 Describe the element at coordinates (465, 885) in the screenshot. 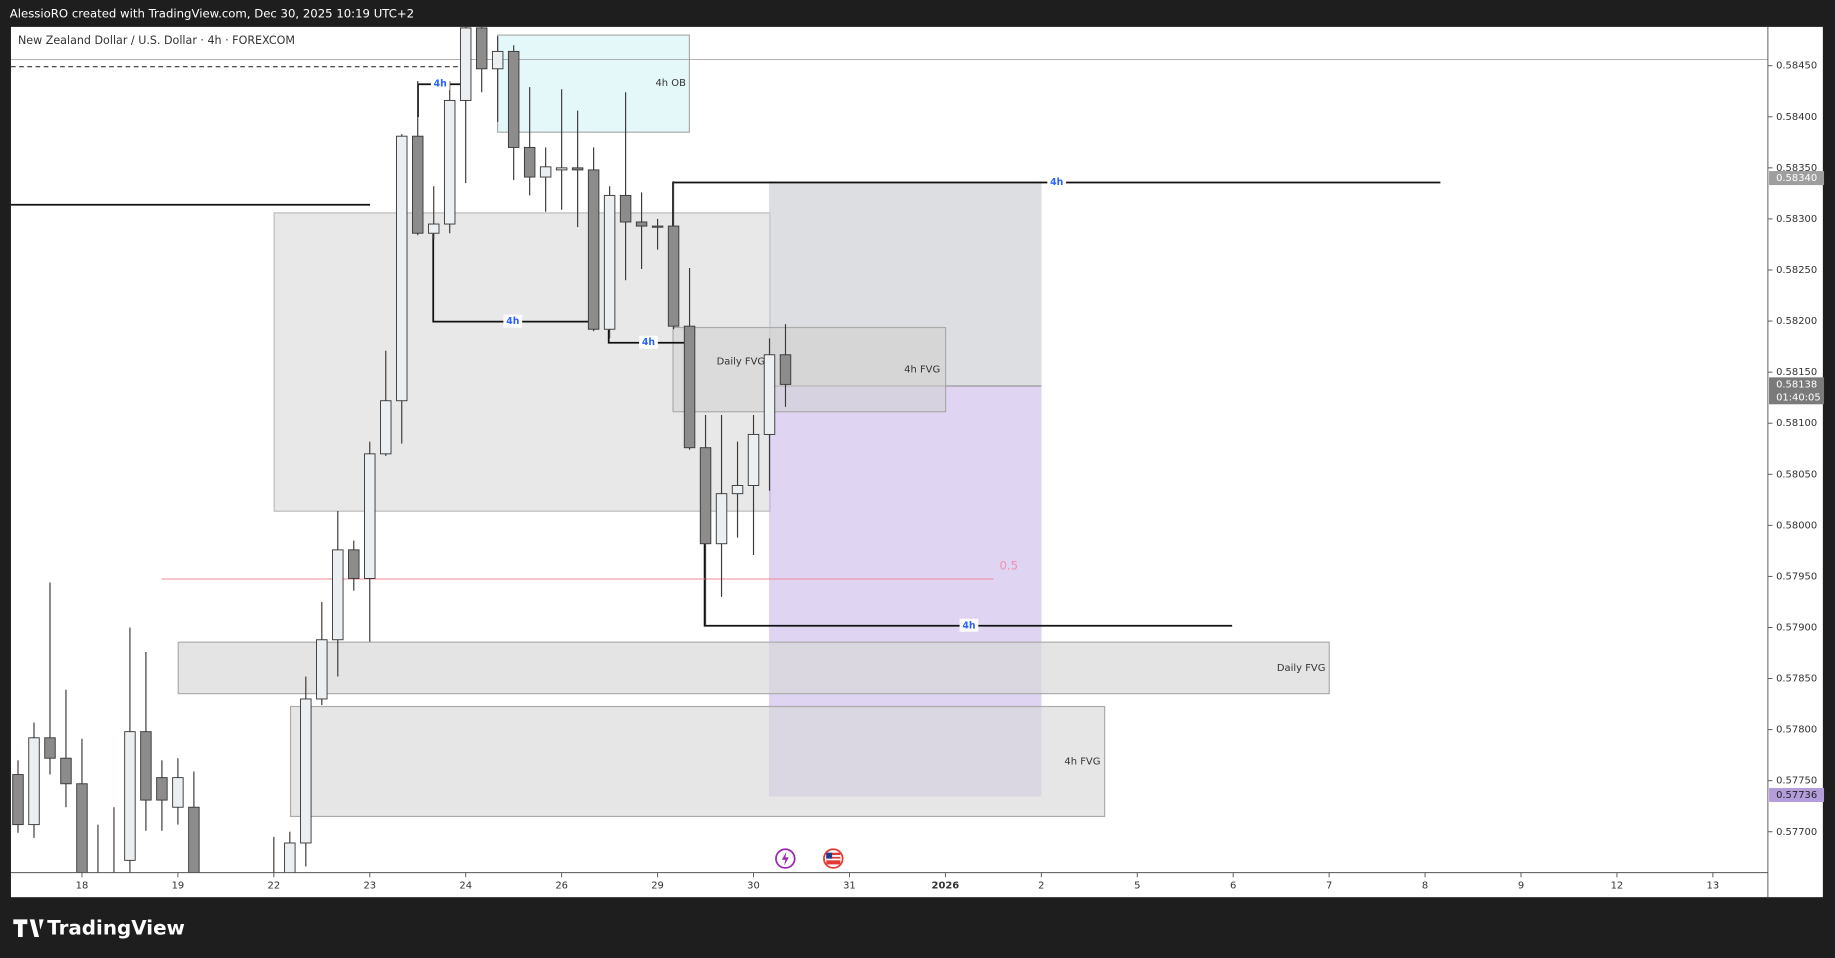

I see `x-tick-label: 24` at that location.